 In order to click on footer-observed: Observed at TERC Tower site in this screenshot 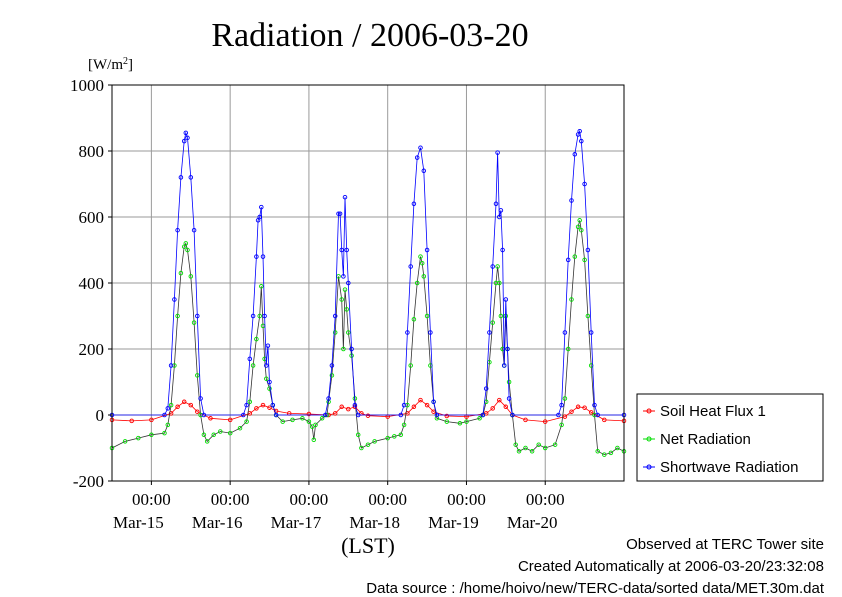, I will do `click(725, 544)`.